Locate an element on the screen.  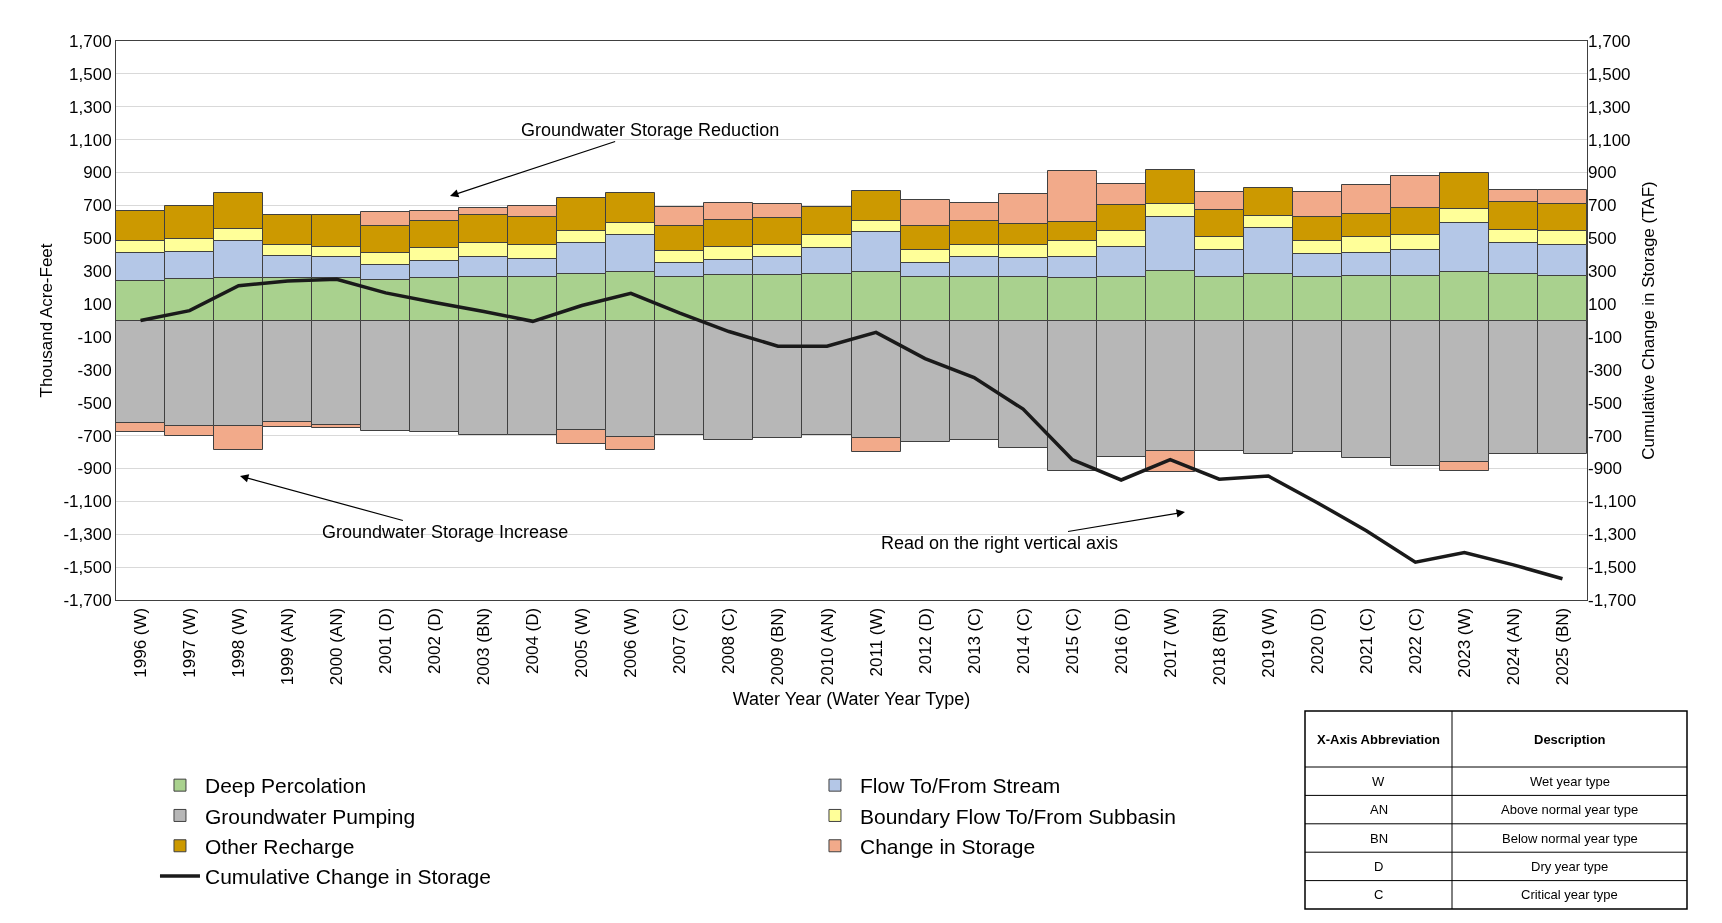
y2-tick-label: -700 is located at coordinates (1605, 436).